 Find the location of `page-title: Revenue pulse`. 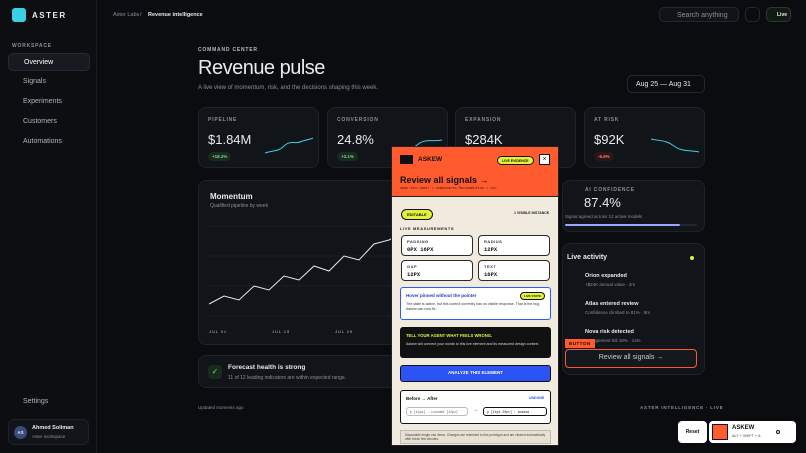

page-title: Revenue pulse is located at coordinates (261, 68).